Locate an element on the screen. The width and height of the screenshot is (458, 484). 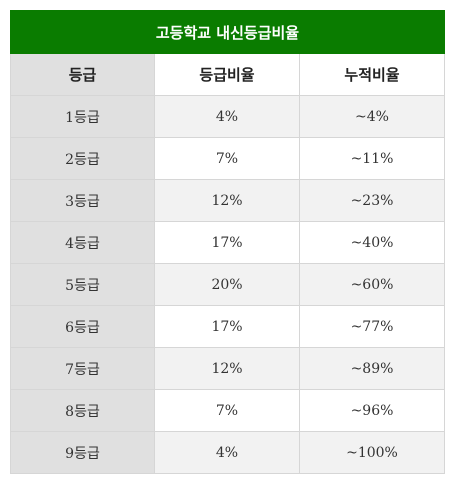
cumulative-cell: ~60% is located at coordinates (372, 284).